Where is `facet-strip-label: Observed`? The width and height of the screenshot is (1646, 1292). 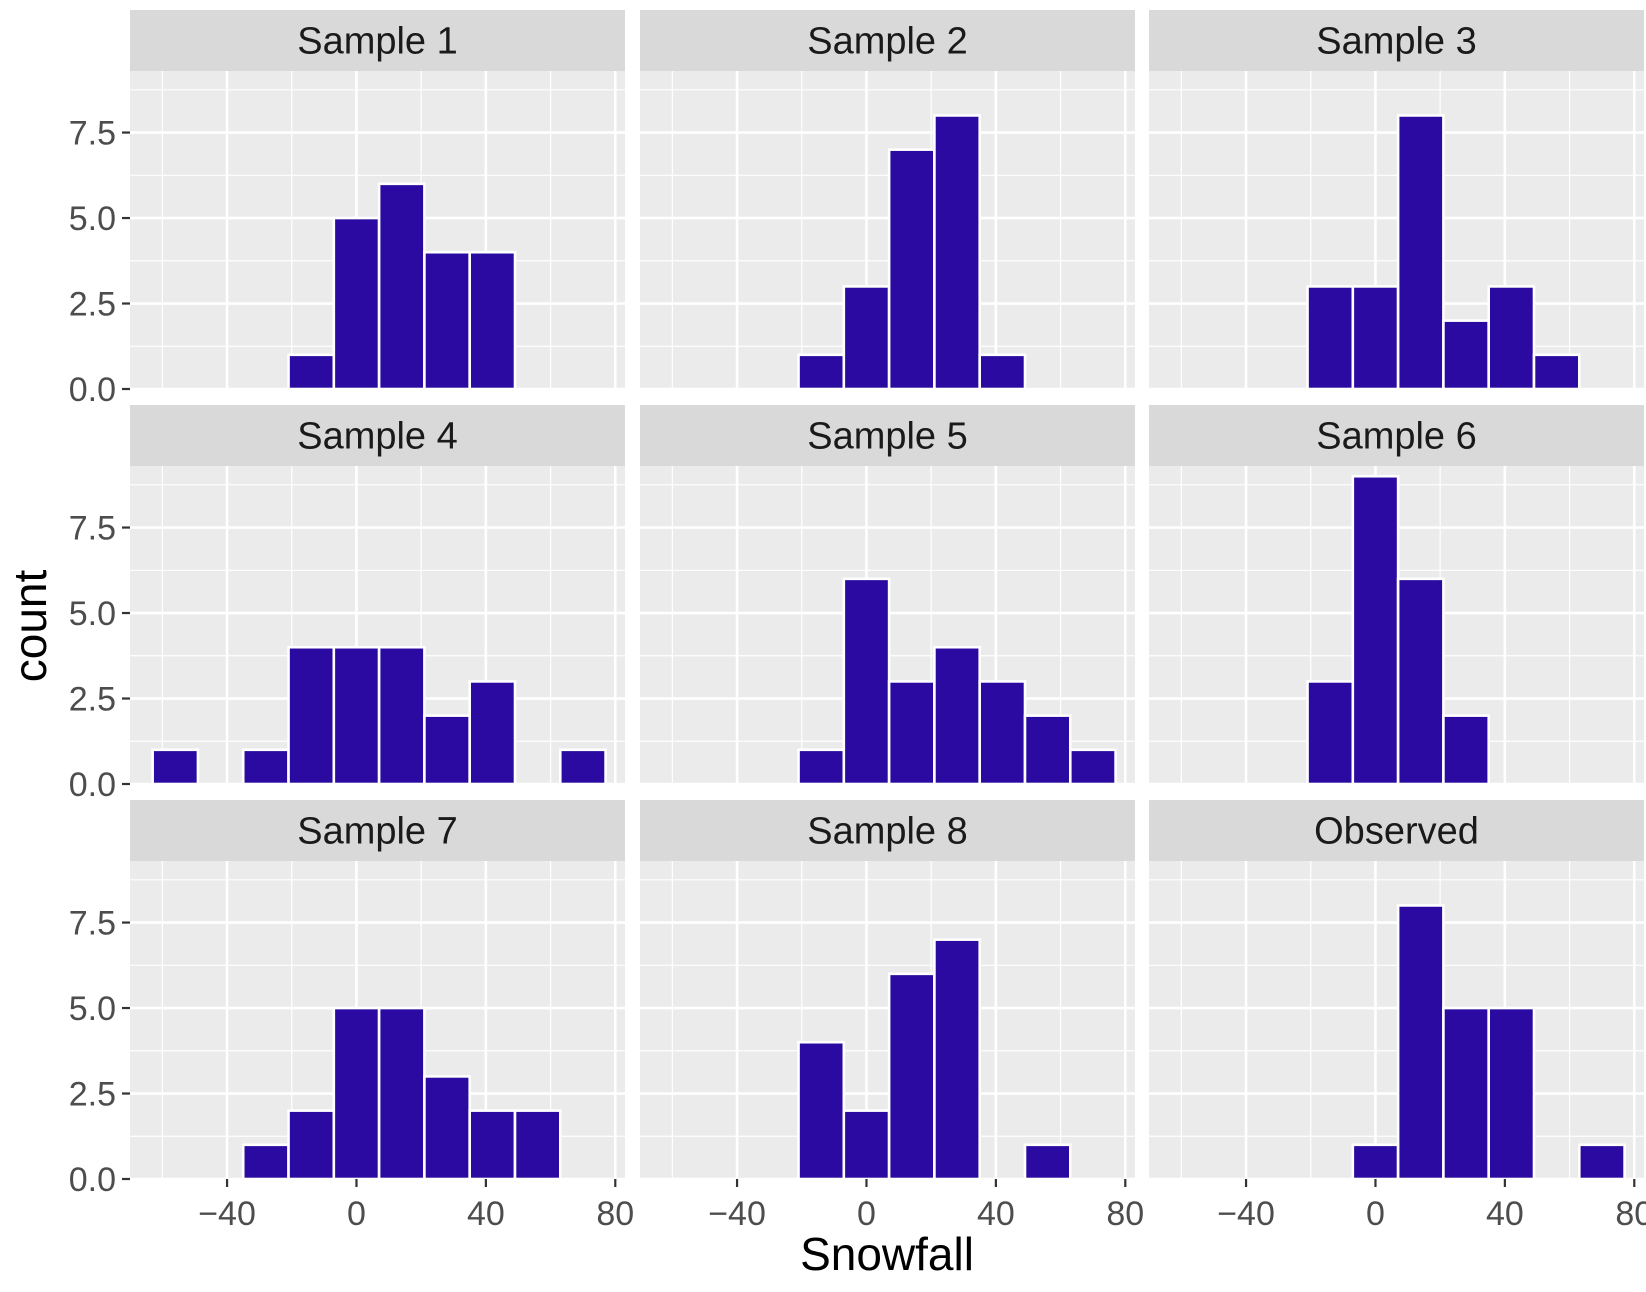
facet-strip-label: Observed is located at coordinates (1396, 832).